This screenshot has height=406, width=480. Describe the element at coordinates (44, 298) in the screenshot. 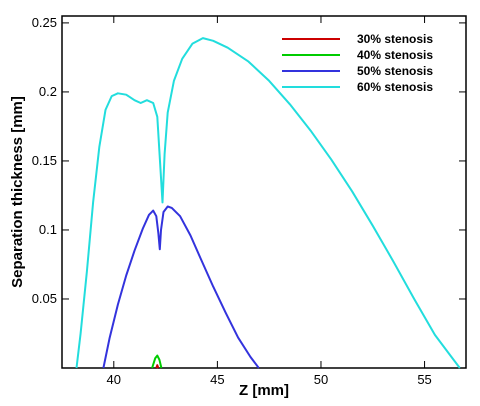

I see `y-tick-label-1: 0.05` at that location.